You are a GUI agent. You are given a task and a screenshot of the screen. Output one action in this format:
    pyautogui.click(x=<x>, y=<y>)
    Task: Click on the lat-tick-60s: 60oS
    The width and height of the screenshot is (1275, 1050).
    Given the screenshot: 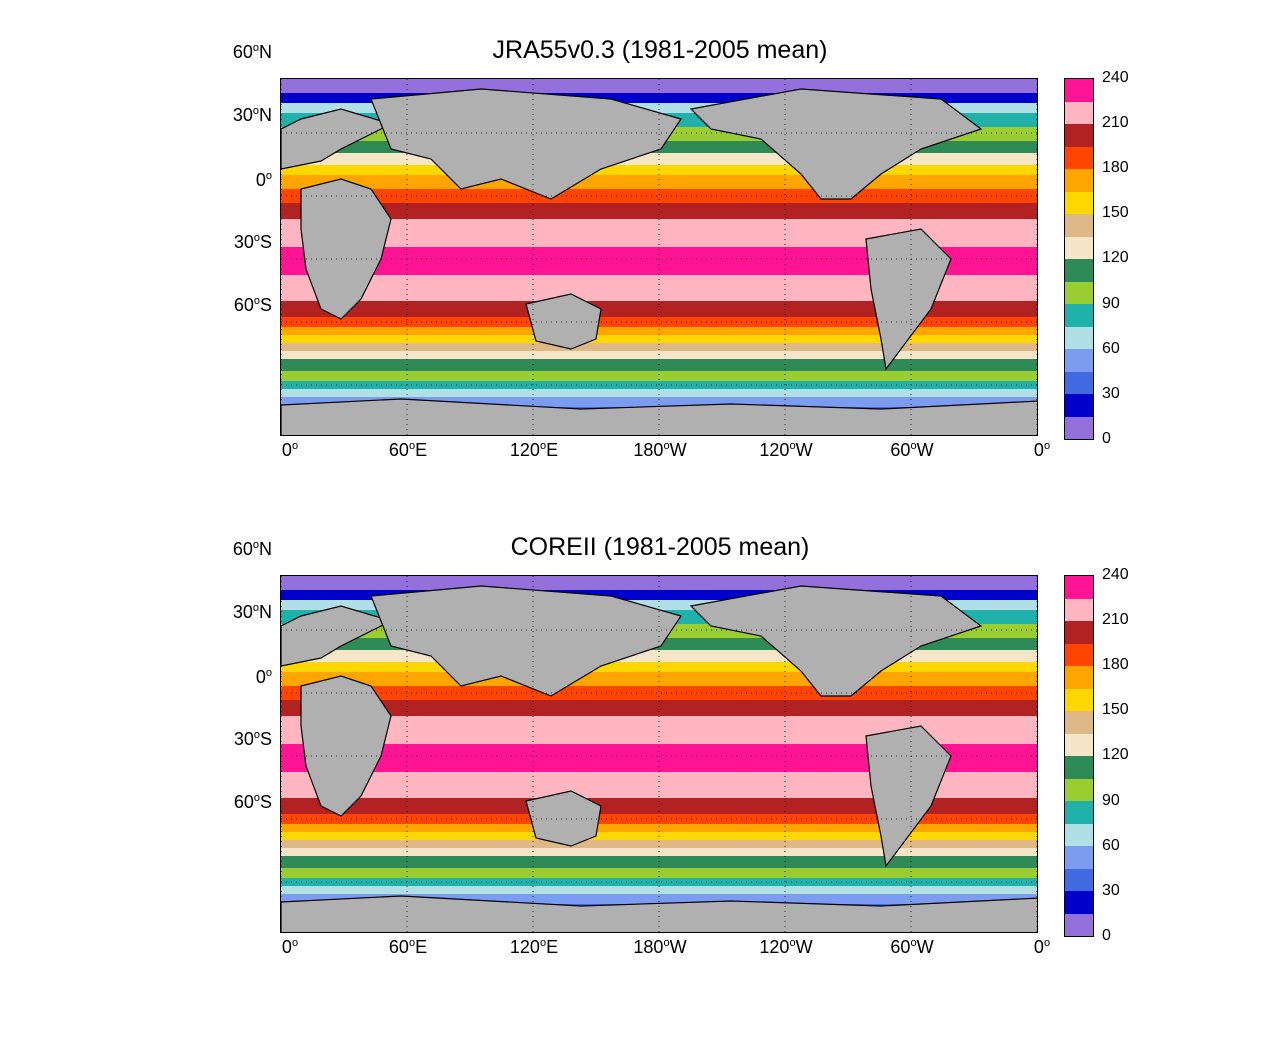 What is the action you would take?
    pyautogui.click(x=252, y=802)
    